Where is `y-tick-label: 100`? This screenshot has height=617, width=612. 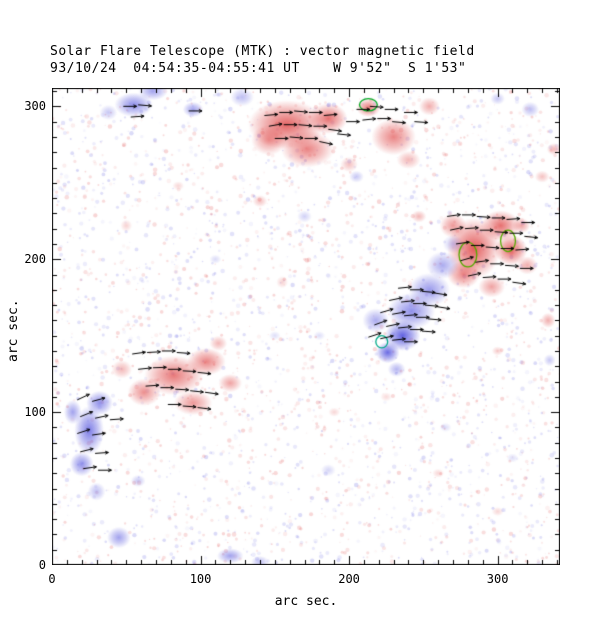
y-tick-label: 100 is located at coordinates (35, 412).